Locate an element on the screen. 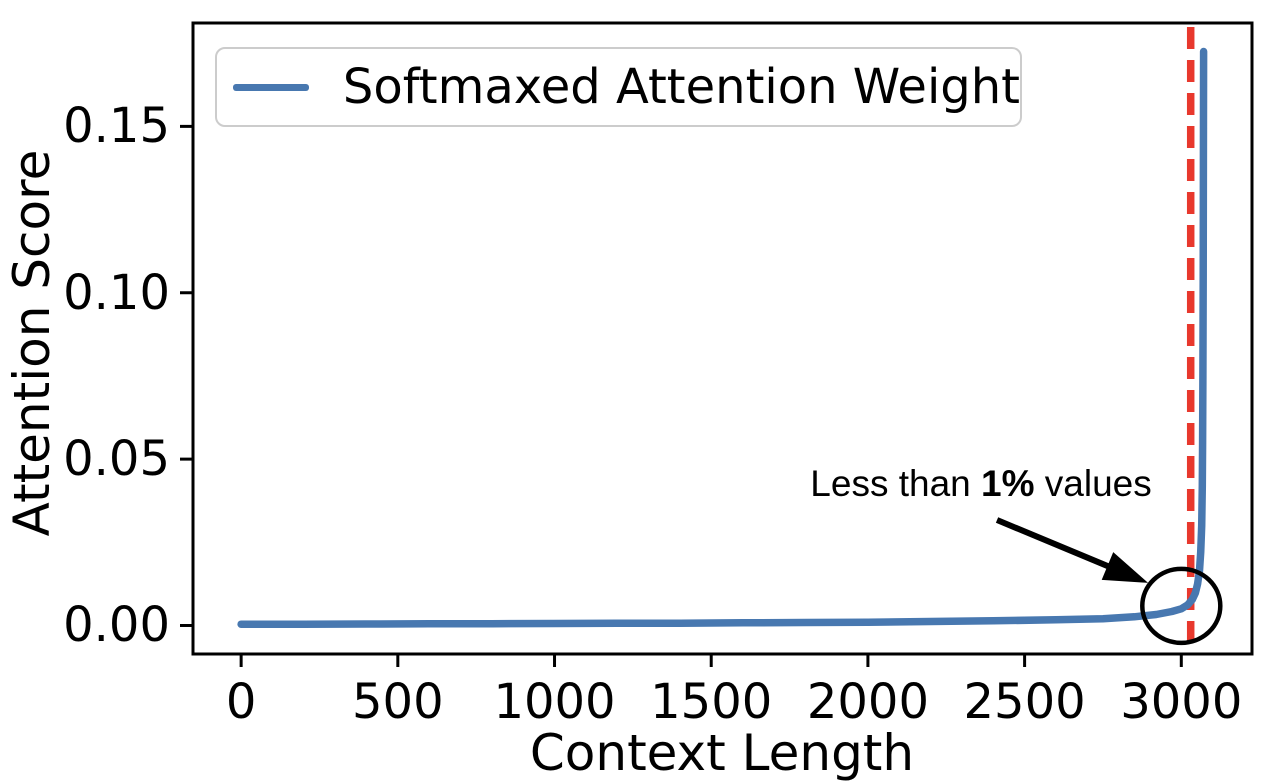 This screenshot has height=783, width=1280. annotation-arrow-head is located at coordinates (1125, 567).